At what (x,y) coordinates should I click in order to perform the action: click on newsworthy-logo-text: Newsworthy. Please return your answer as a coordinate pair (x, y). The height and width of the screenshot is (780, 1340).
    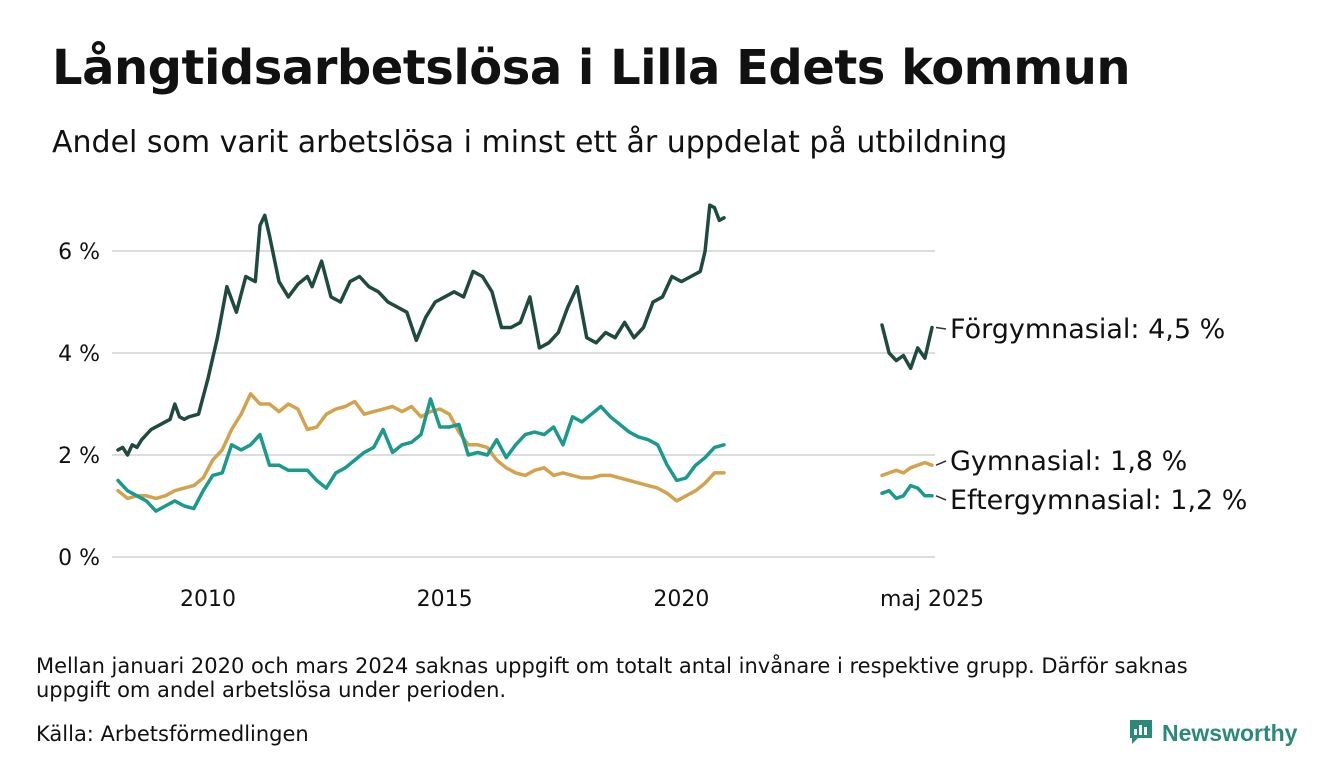
    Looking at the image, I should click on (1230, 732).